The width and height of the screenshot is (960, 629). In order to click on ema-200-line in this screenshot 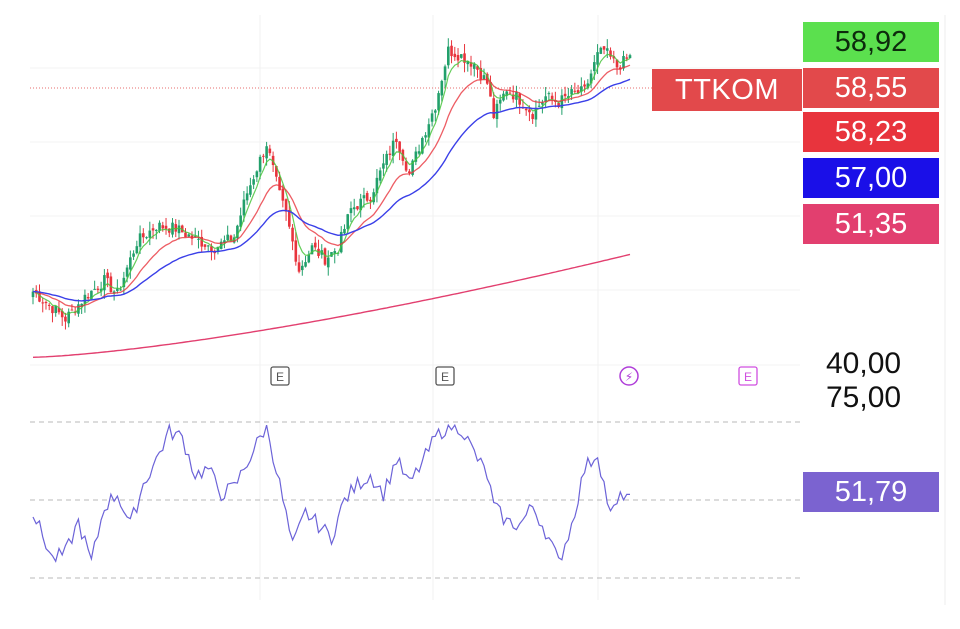, I will do `click(331, 305)`.